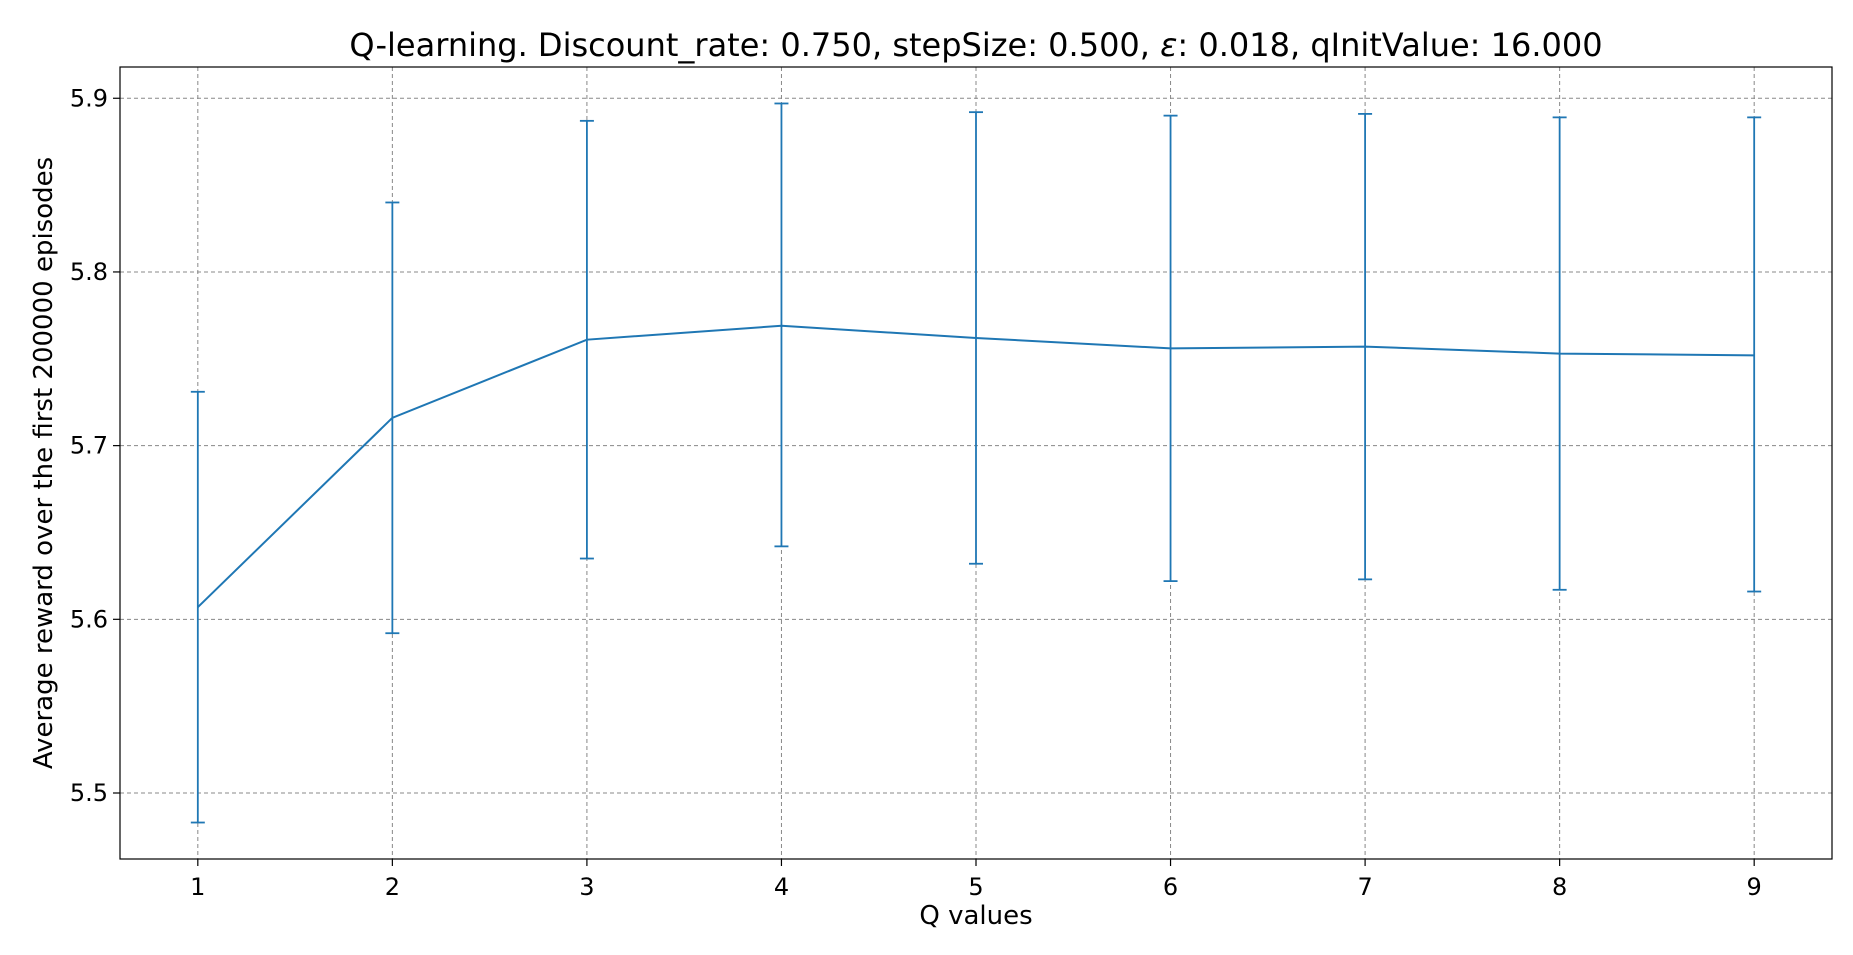  Describe the element at coordinates (975, 887) in the screenshot. I see `x-tick-label: 5` at that location.